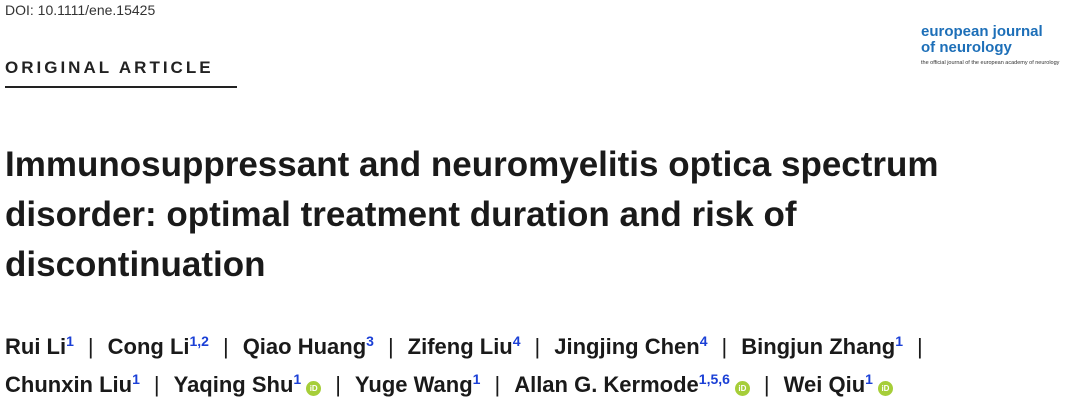 The width and height of the screenshot is (1080, 412). I want to click on author: Yuge Wang1, so click(418, 384).